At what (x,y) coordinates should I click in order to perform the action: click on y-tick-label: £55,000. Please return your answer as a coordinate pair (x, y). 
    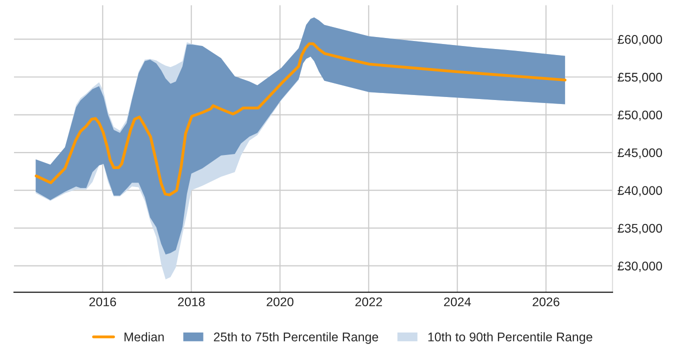
    Looking at the image, I should click on (640, 78).